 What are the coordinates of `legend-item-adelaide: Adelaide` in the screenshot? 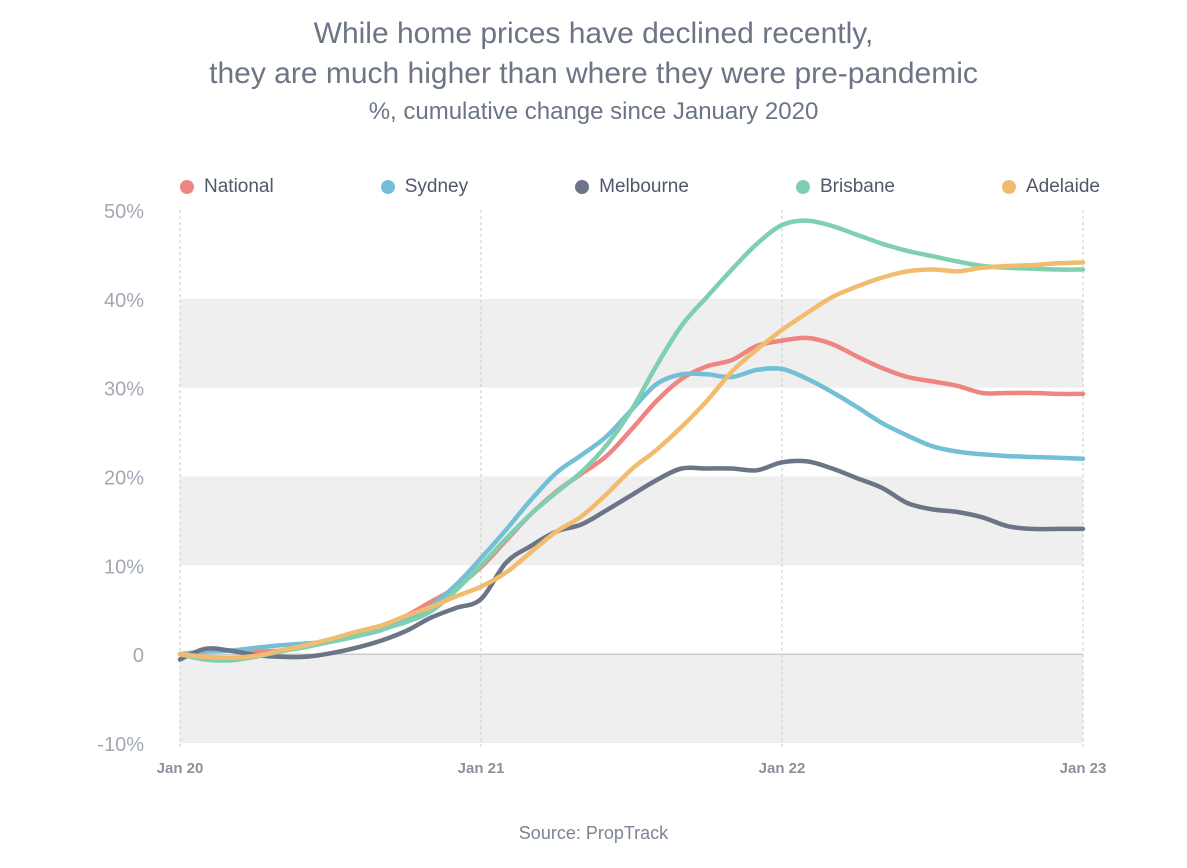 It's located at (1051, 187).